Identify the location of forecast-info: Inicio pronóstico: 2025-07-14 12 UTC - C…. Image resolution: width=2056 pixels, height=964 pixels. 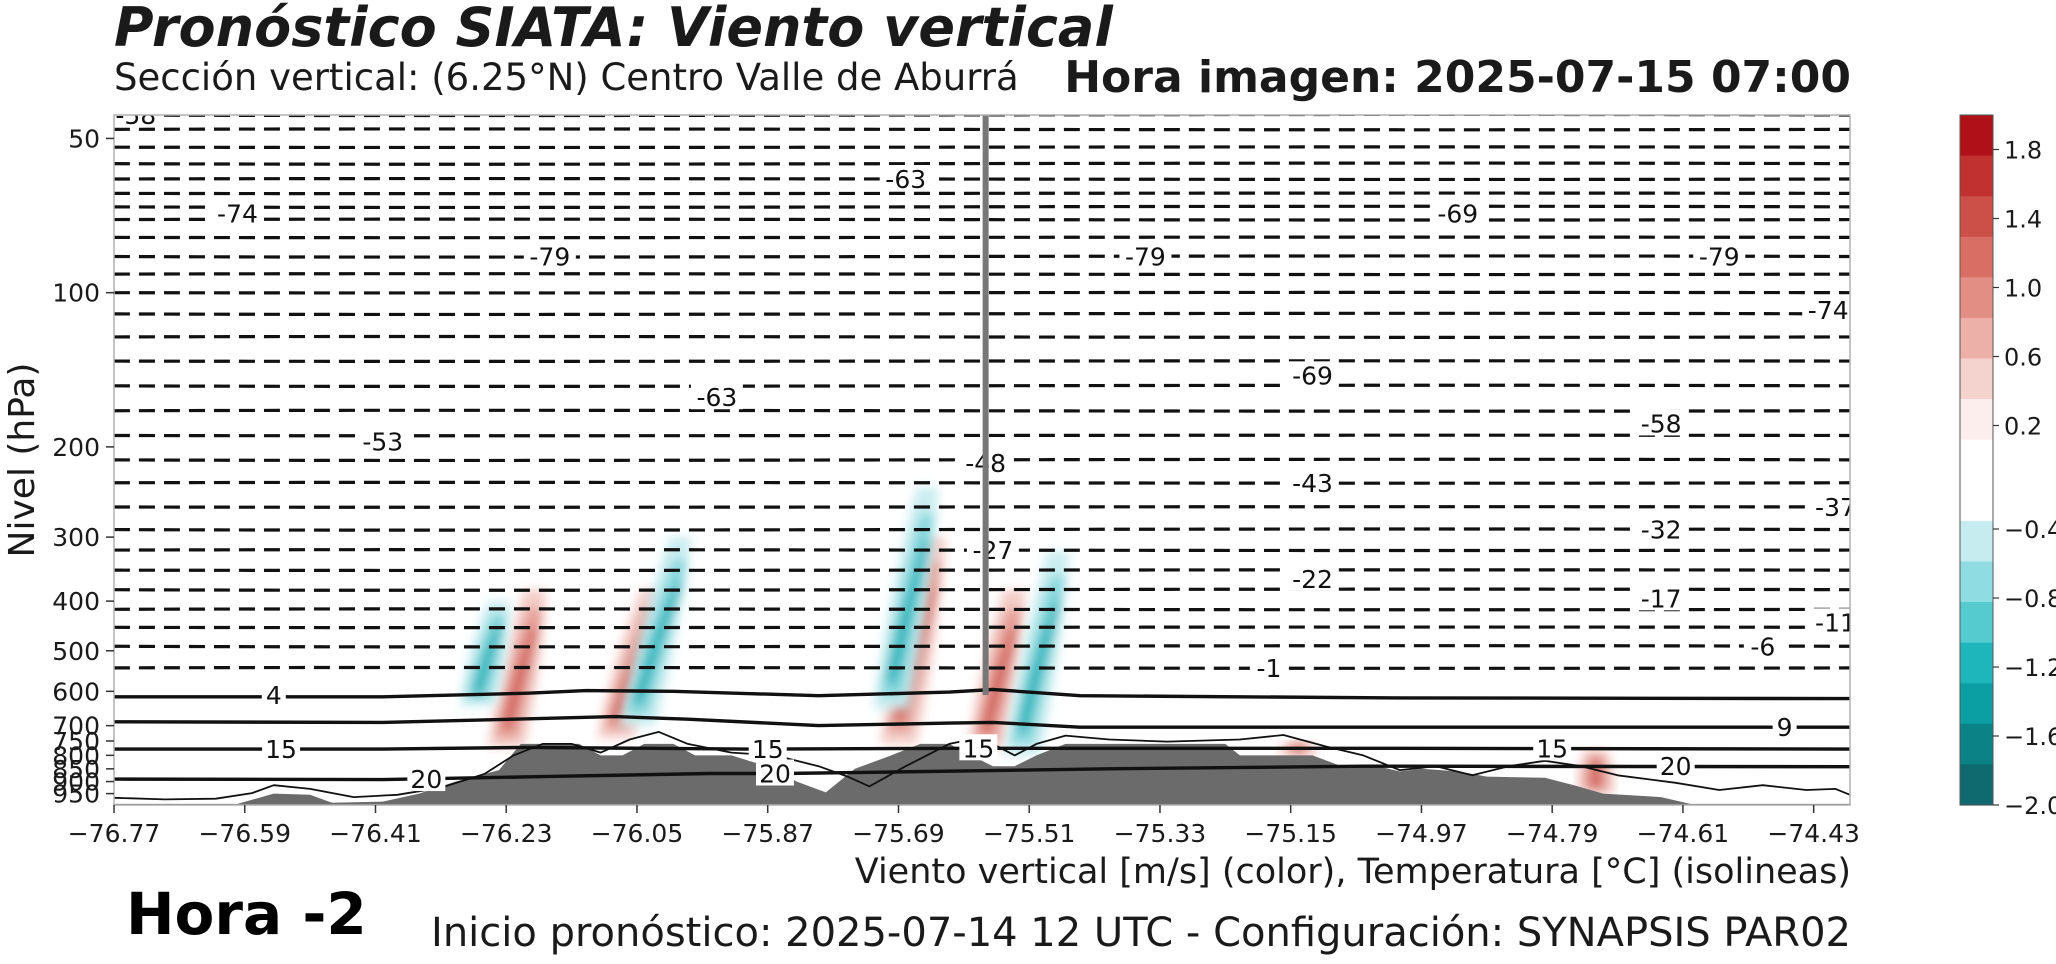
(1141, 933).